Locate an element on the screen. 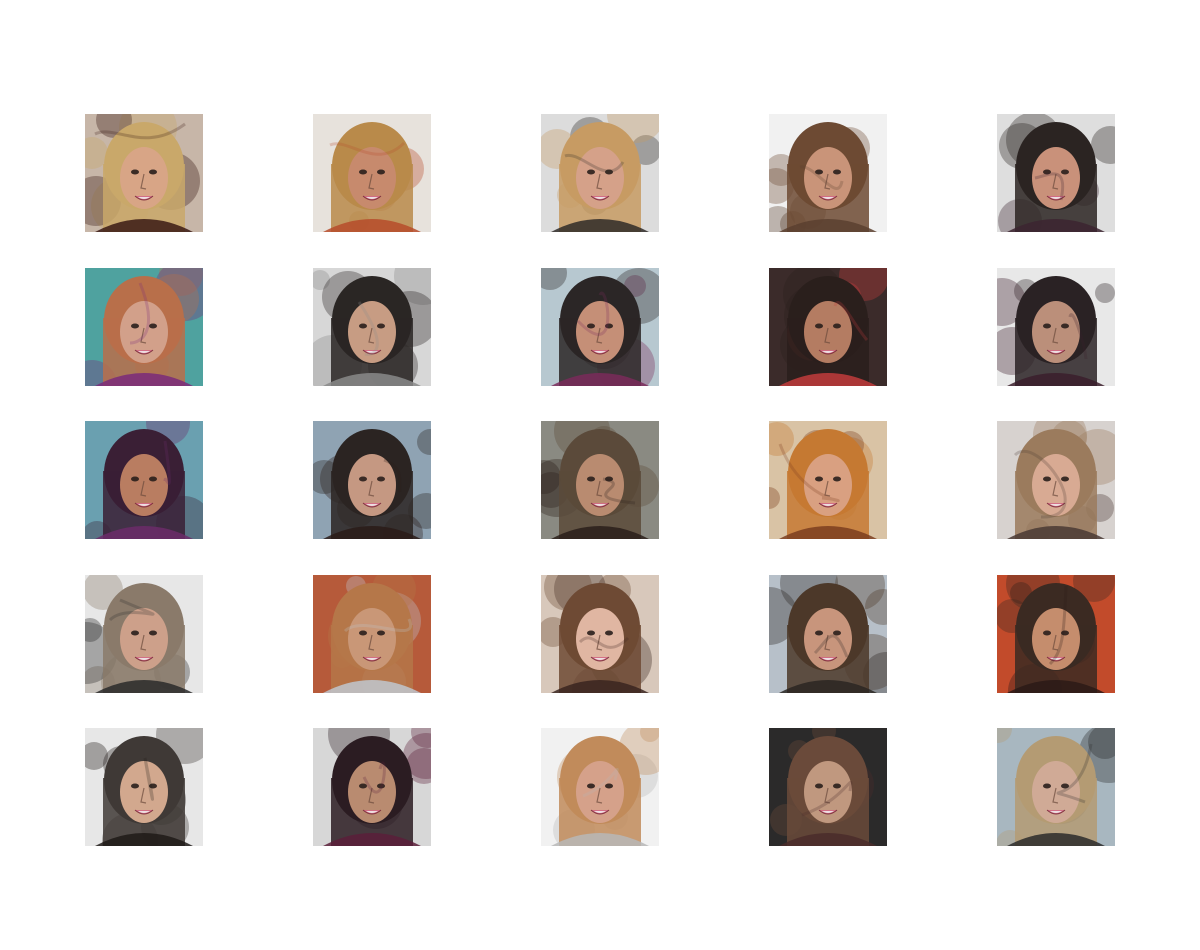  face-sample-r5-c1 is located at coordinates (144, 787).